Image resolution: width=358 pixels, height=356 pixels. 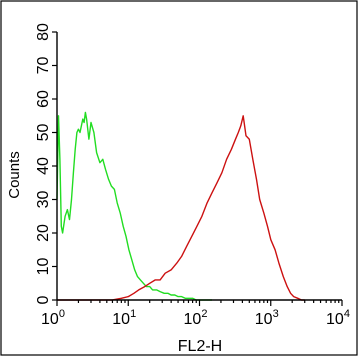 I want to click on y-axis-label: Counts, so click(x=14, y=175).